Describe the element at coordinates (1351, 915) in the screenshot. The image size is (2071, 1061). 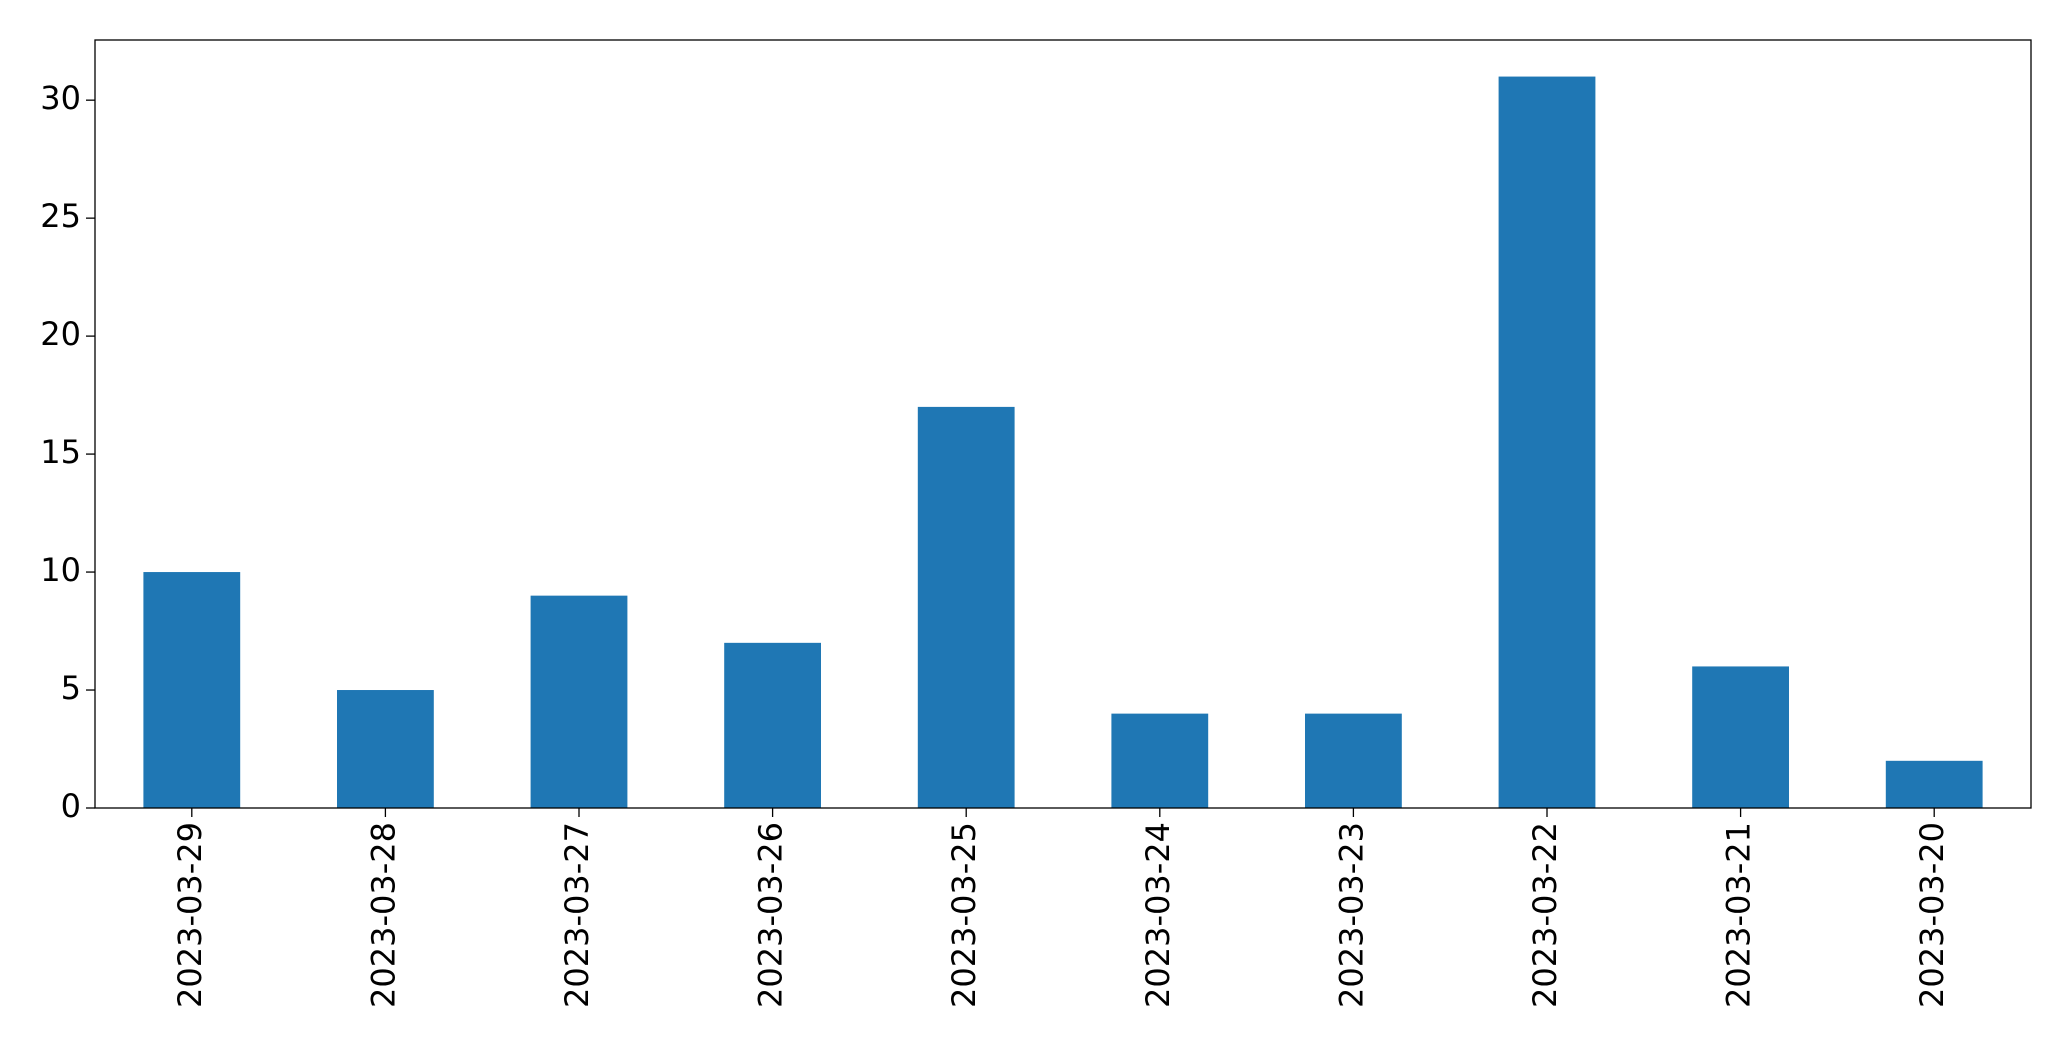
I see `x-tick-label: 2023-03-23` at that location.